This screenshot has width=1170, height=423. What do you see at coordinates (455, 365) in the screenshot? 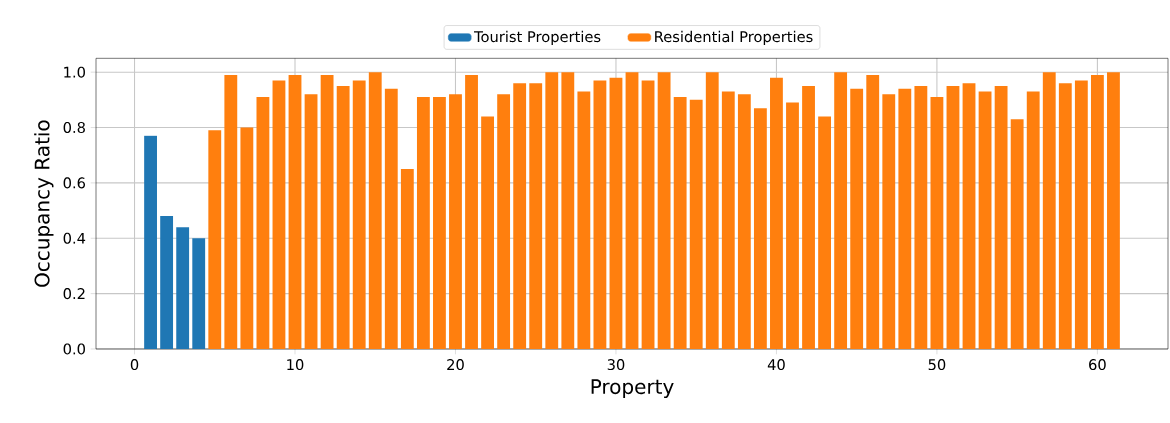
I see `x-tick-label: 20` at bounding box center [455, 365].